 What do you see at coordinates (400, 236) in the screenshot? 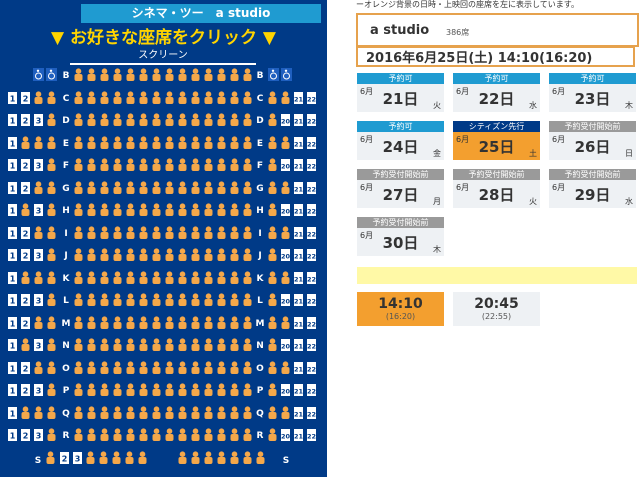
I see `date-option-10: 予約受付開始前 6月 30日木` at bounding box center [400, 236].